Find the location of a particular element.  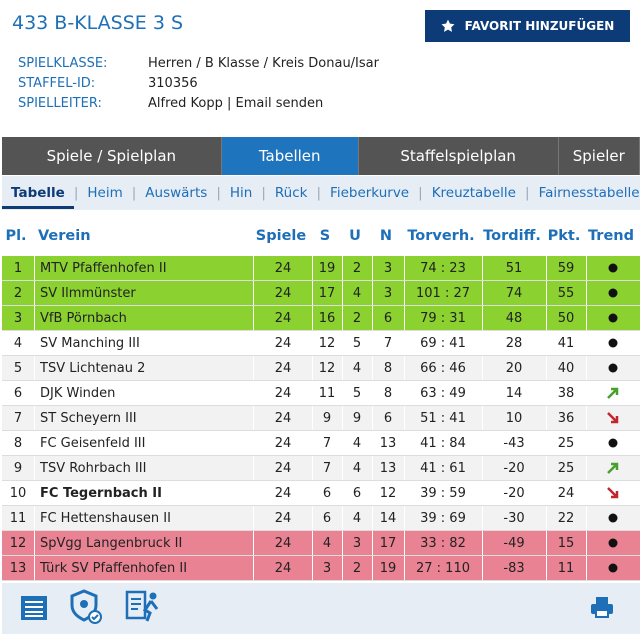

table-cell: 13 is located at coordinates (18, 568).